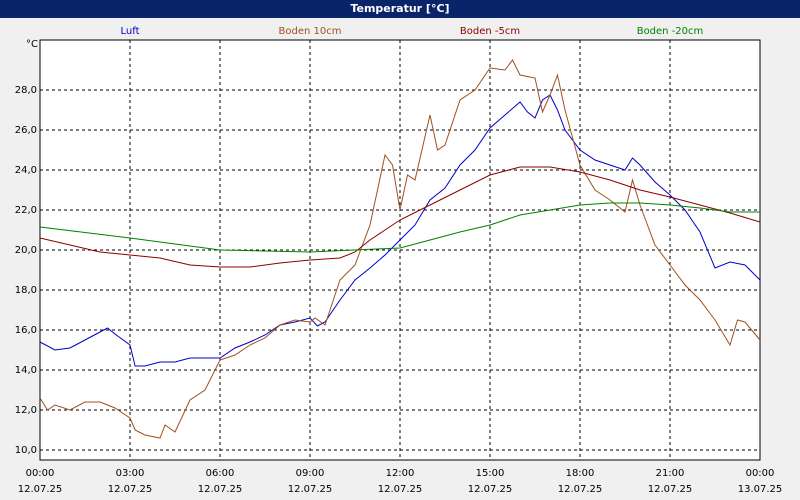 The width and height of the screenshot is (800, 500). Describe the element at coordinates (26, 410) in the screenshot. I see `y-tick-label: 12,0` at that location.